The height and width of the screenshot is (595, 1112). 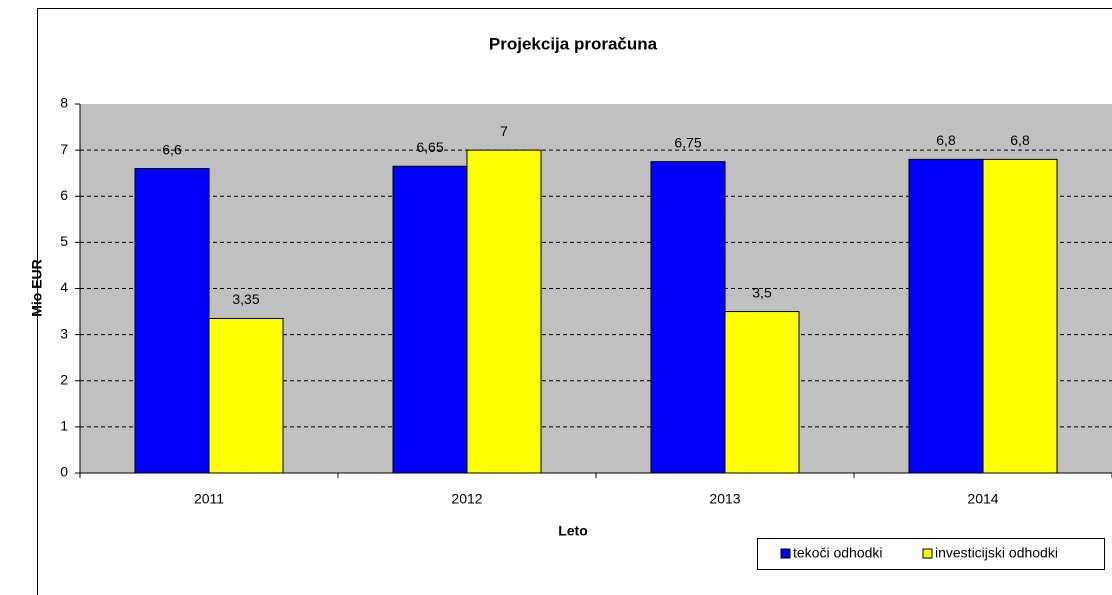 What do you see at coordinates (64, 195) in the screenshot?
I see `y-tick-label: 6` at bounding box center [64, 195].